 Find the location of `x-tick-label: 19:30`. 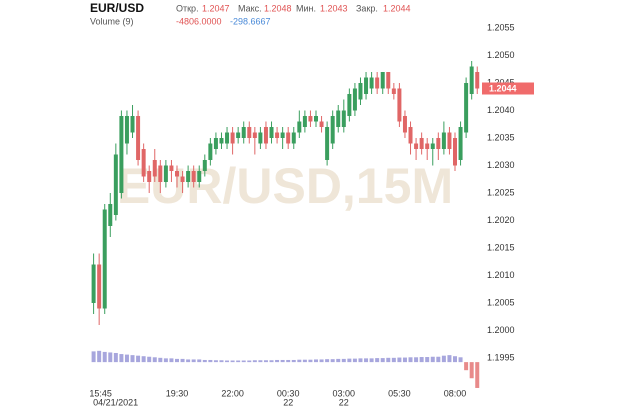

x-tick-label: 19:30 is located at coordinates (177, 393).